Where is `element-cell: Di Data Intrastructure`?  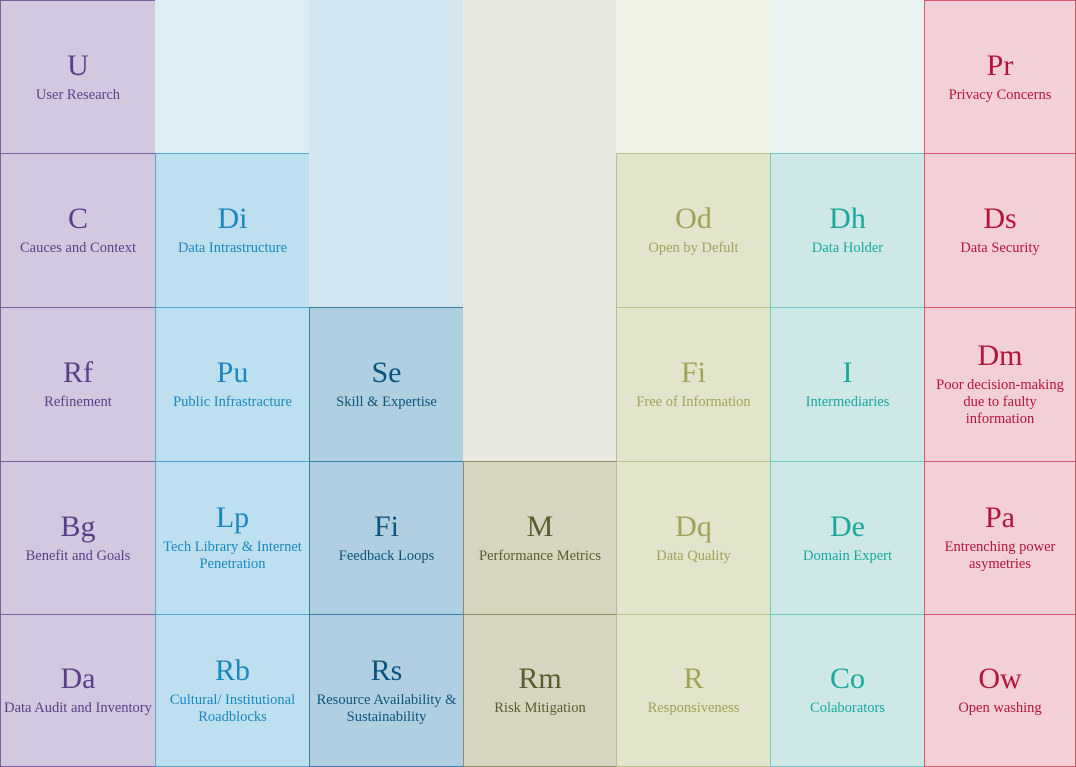
element-cell: Di Data Intrastructure is located at coordinates (232, 230).